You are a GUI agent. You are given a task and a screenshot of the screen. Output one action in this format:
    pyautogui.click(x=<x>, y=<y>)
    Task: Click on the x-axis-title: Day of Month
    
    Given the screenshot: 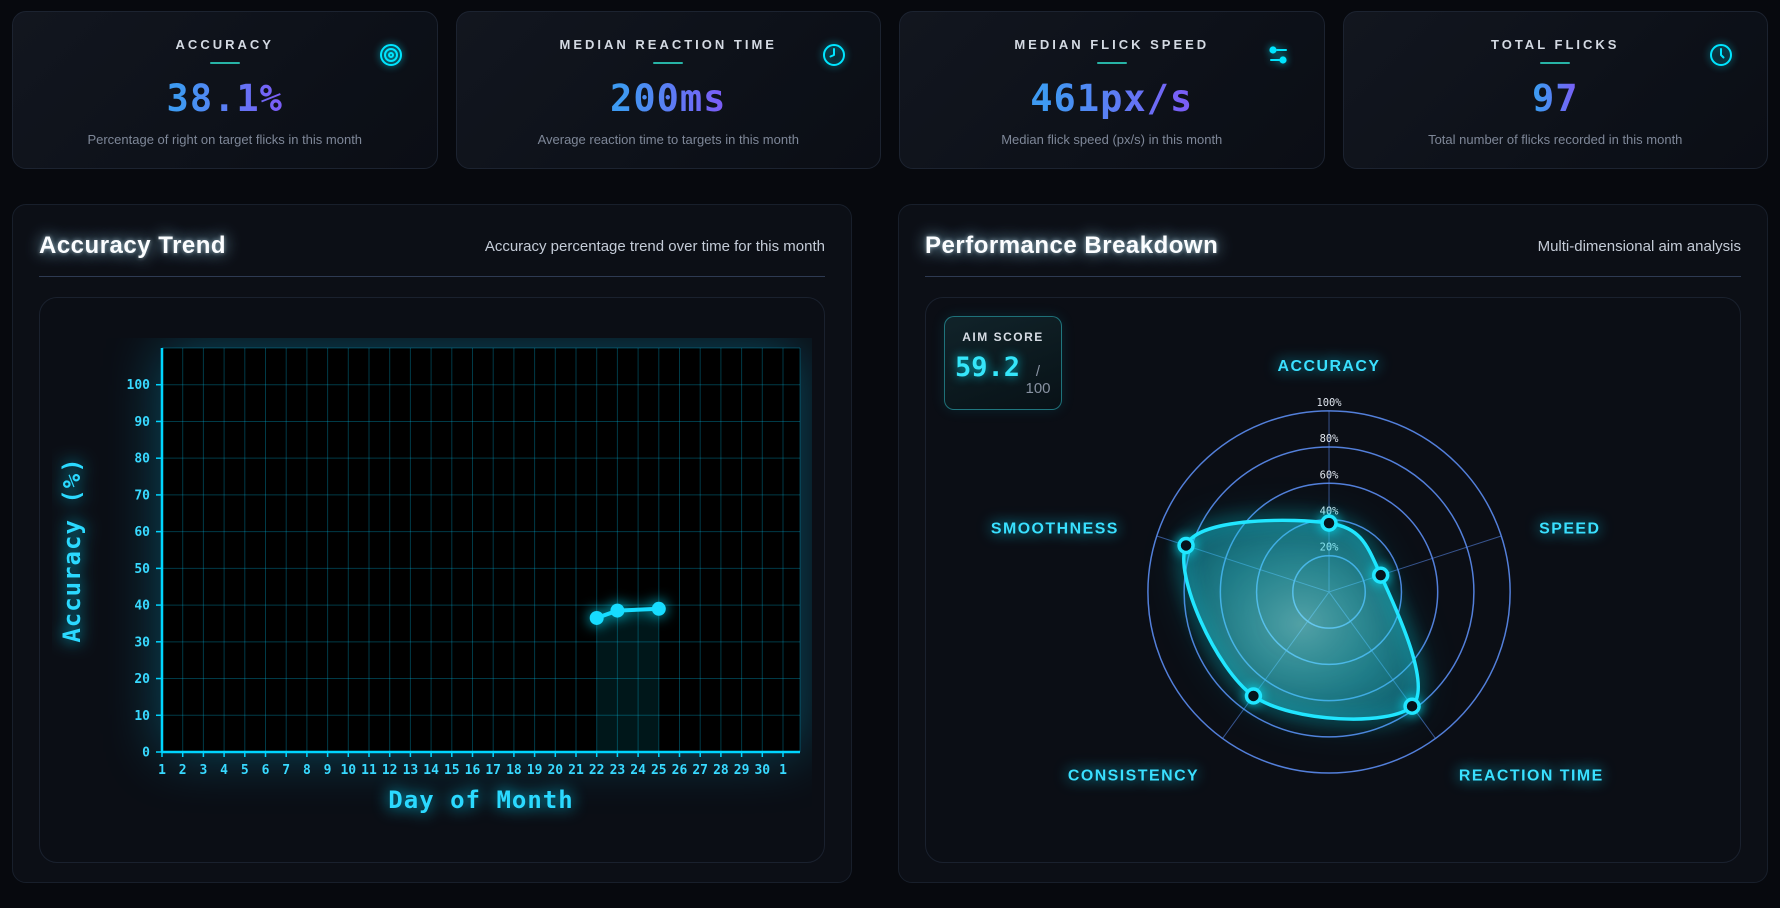 What is the action you would take?
    pyautogui.click(x=480, y=800)
    